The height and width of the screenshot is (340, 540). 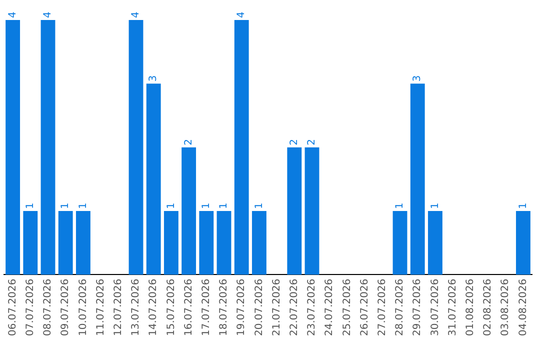 What do you see at coordinates (66, 307) in the screenshot?
I see `x-tick-label: 09.07.2026` at bounding box center [66, 307].